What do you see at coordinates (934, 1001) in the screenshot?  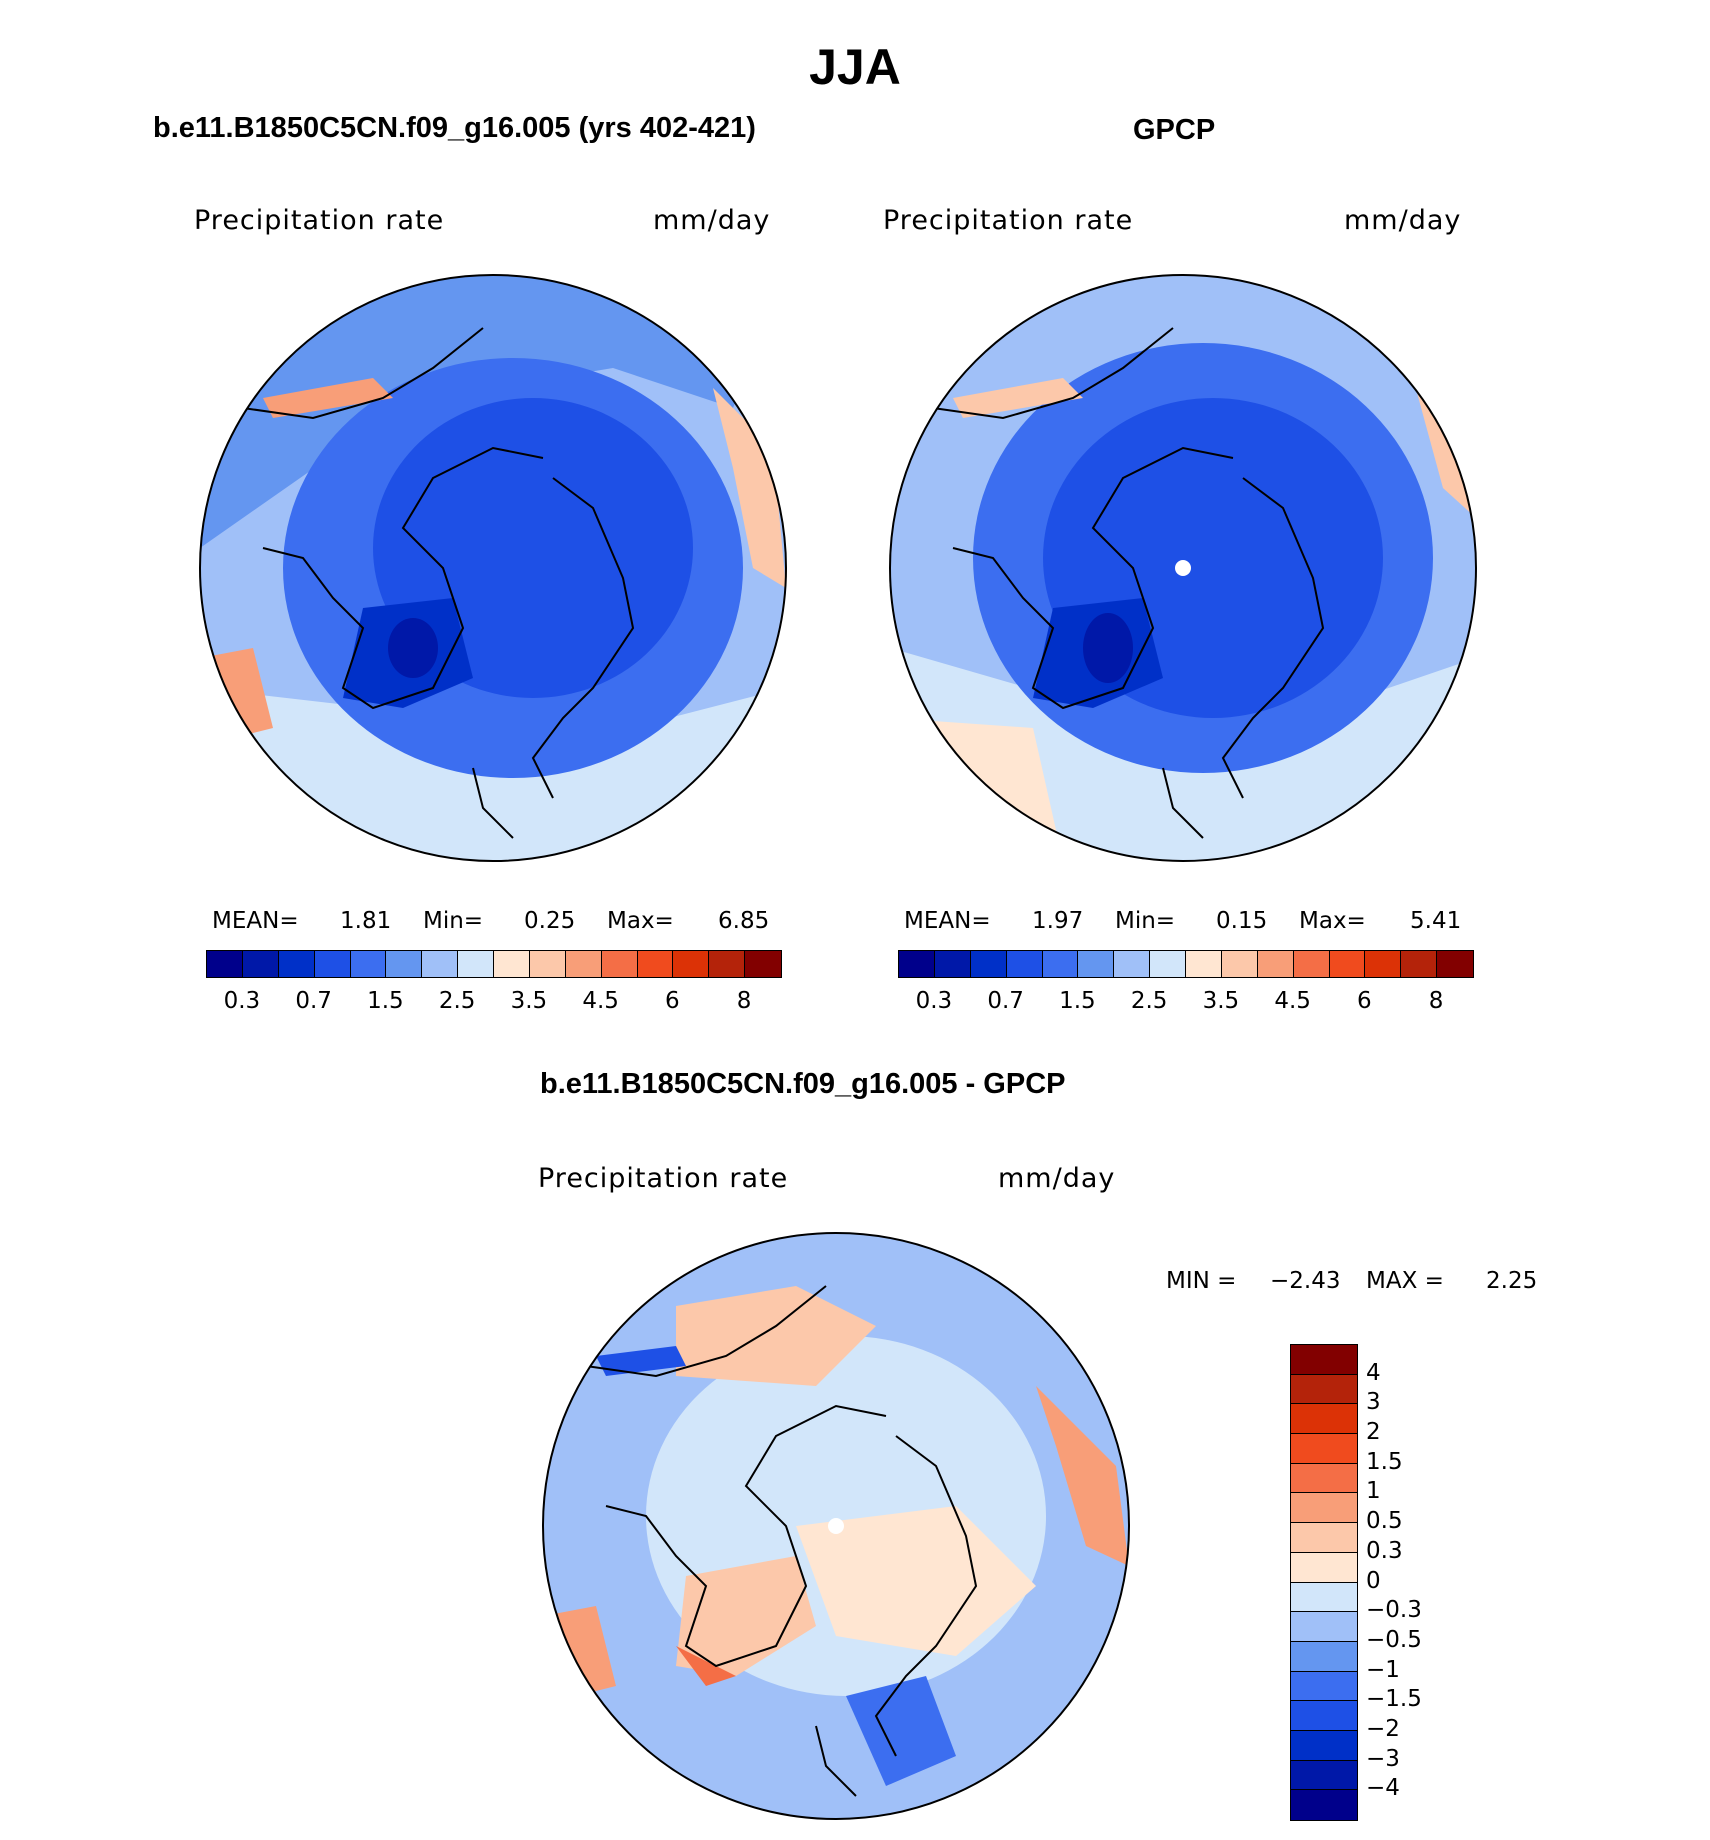 I see `obs-colorbar-tick-label: 0.3` at bounding box center [934, 1001].